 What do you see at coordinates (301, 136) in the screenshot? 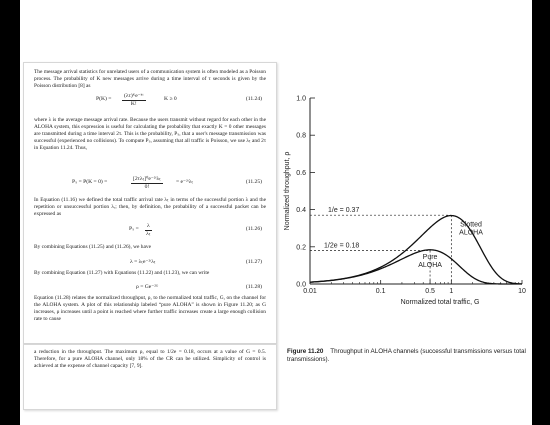
I see `y-tick-label: 0.8` at bounding box center [301, 136].